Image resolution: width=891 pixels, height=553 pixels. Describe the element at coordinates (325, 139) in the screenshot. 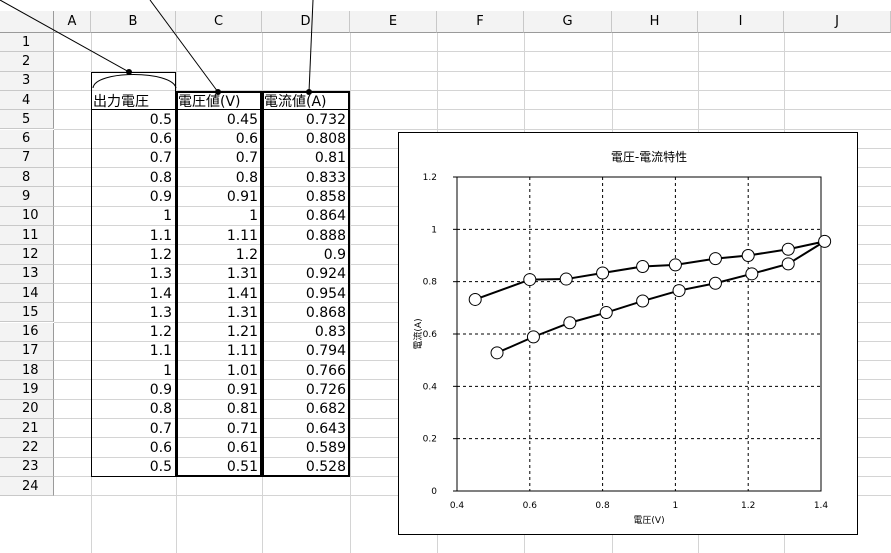

I see `data-cell-current: 0.808` at that location.